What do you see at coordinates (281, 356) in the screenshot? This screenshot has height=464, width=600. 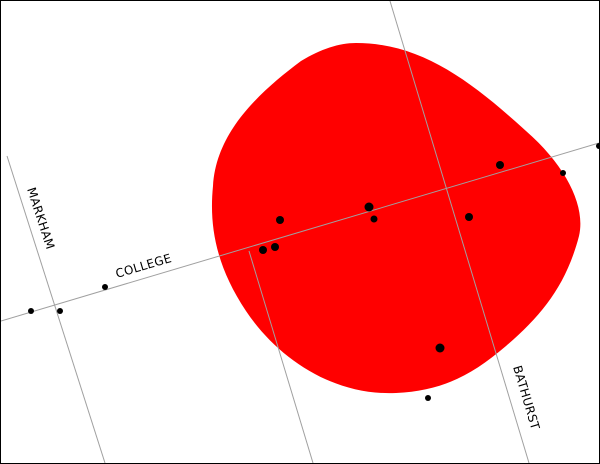 I see `side-street-line` at bounding box center [281, 356].